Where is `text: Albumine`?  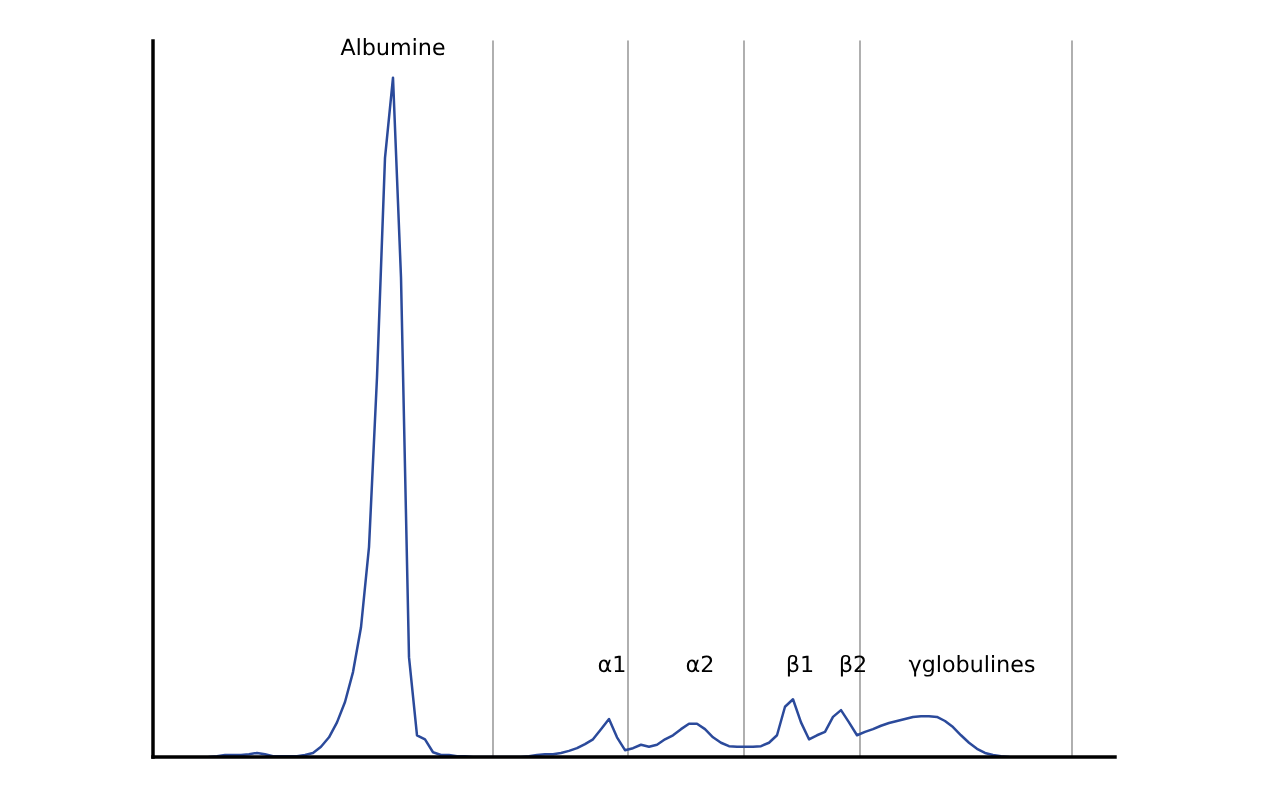 text: Albumine is located at coordinates (392, 47).